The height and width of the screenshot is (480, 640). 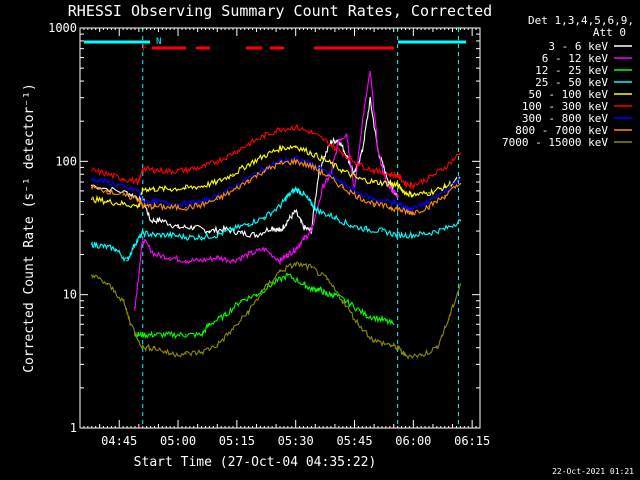 What do you see at coordinates (571, 82) in the screenshot?
I see `legend-label-3: 25 - 50 keV` at bounding box center [571, 82].